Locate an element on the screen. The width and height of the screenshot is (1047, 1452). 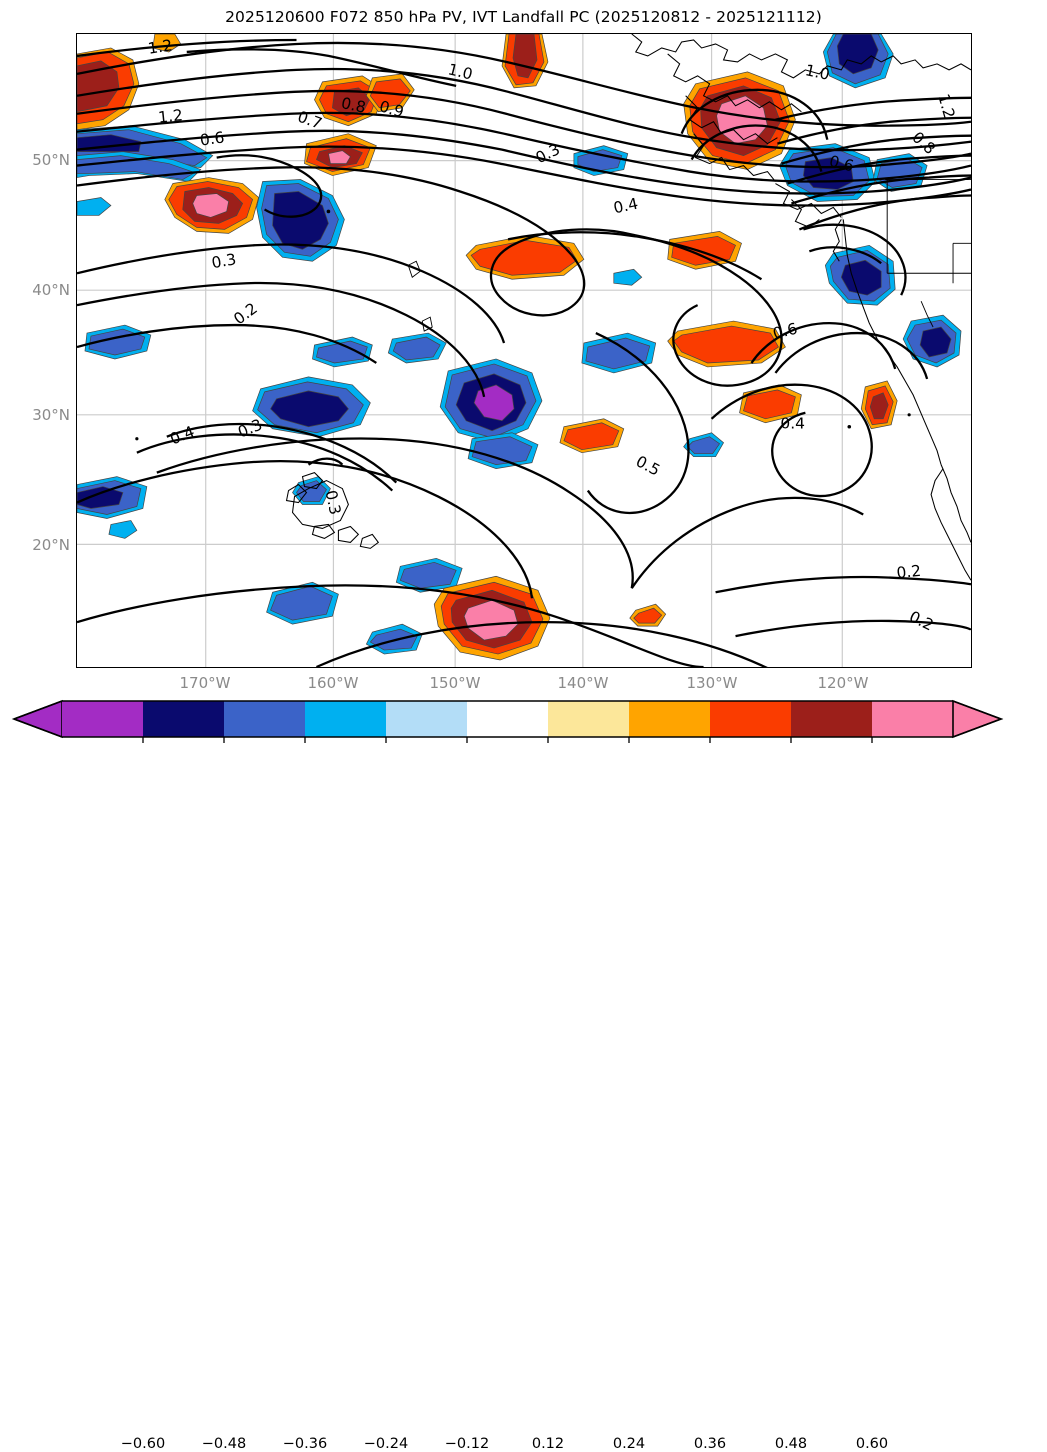
lat-tick-30n: 30°N is located at coordinates (35, 415).